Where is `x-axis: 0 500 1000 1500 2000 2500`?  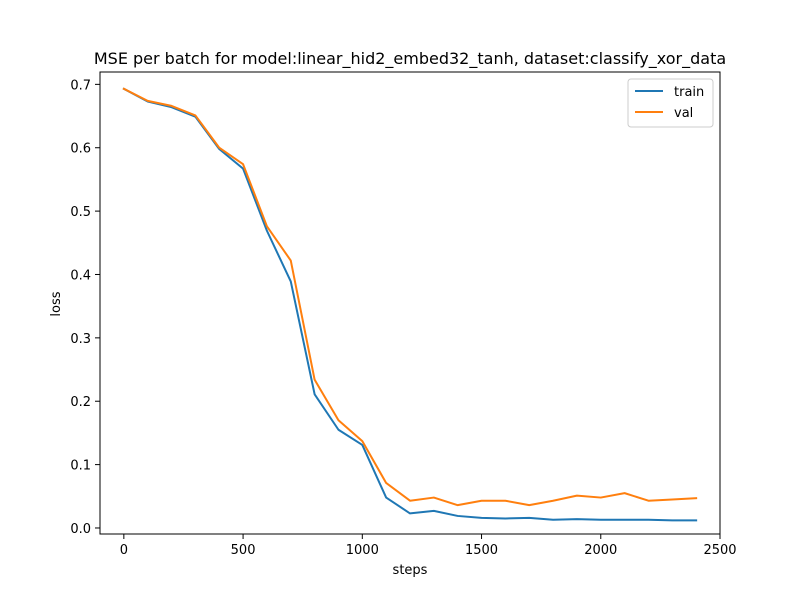
x-axis: 0 500 1000 1500 2000 2500 is located at coordinates (428, 546).